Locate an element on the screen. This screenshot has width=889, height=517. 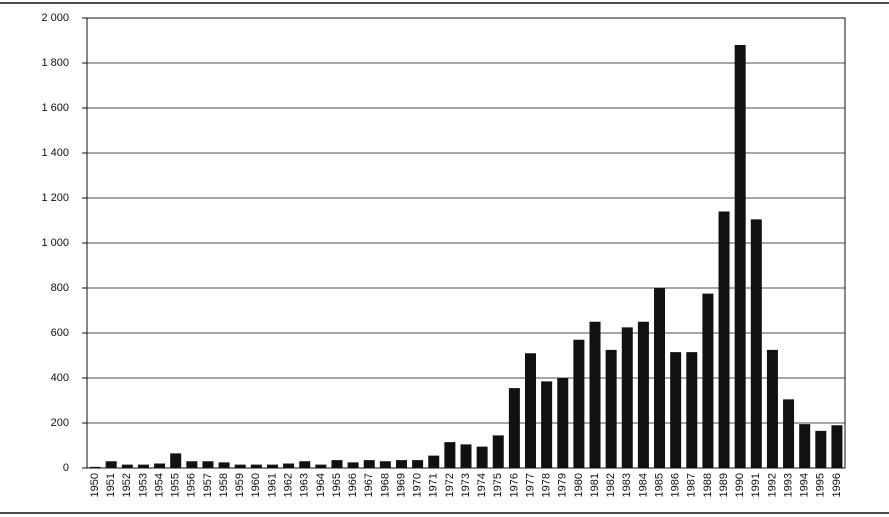
x-tick-label: 1985 is located at coordinates (659, 485).